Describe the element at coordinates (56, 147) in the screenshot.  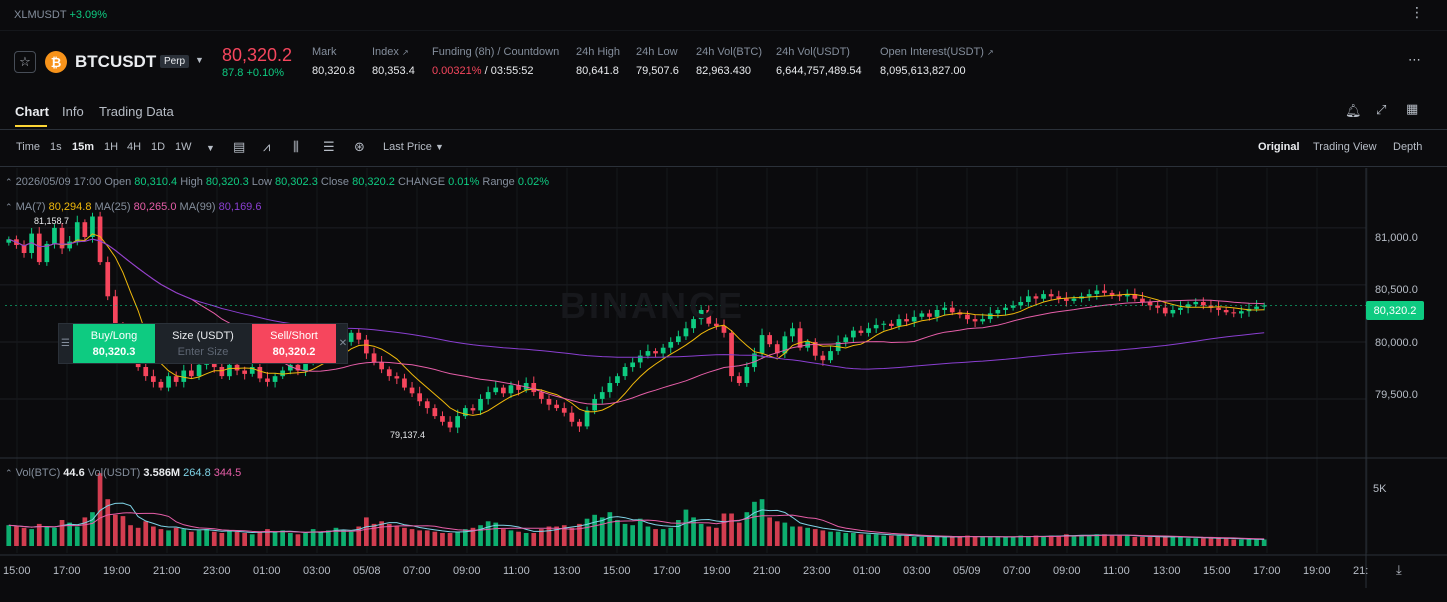
I see `interval-1s: 1s` at that location.